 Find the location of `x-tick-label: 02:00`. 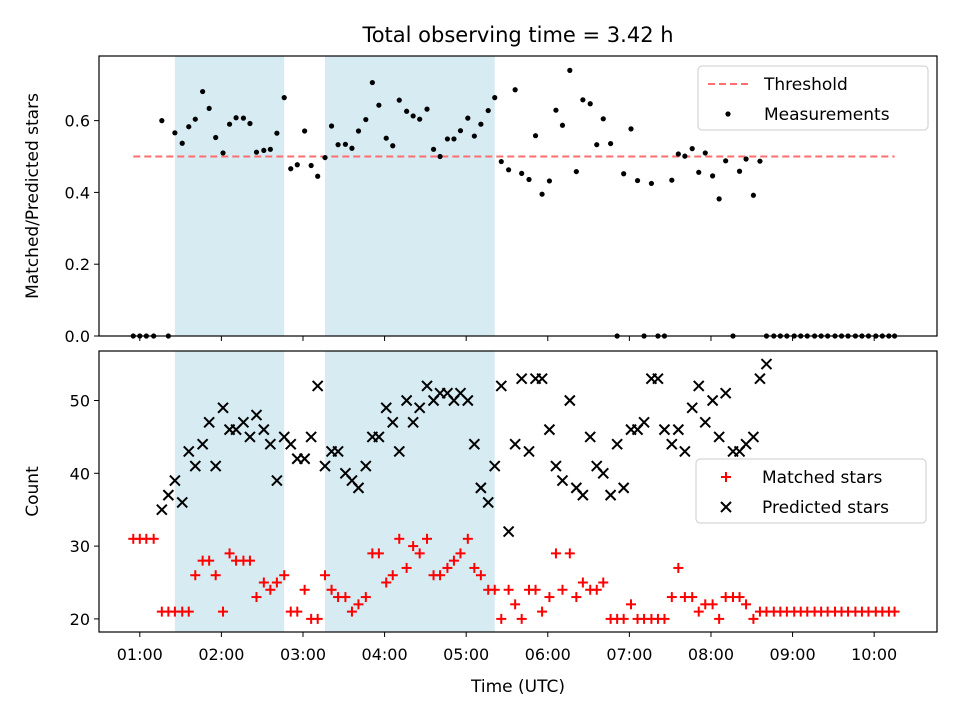

x-tick-label: 02:00 is located at coordinates (221, 654).